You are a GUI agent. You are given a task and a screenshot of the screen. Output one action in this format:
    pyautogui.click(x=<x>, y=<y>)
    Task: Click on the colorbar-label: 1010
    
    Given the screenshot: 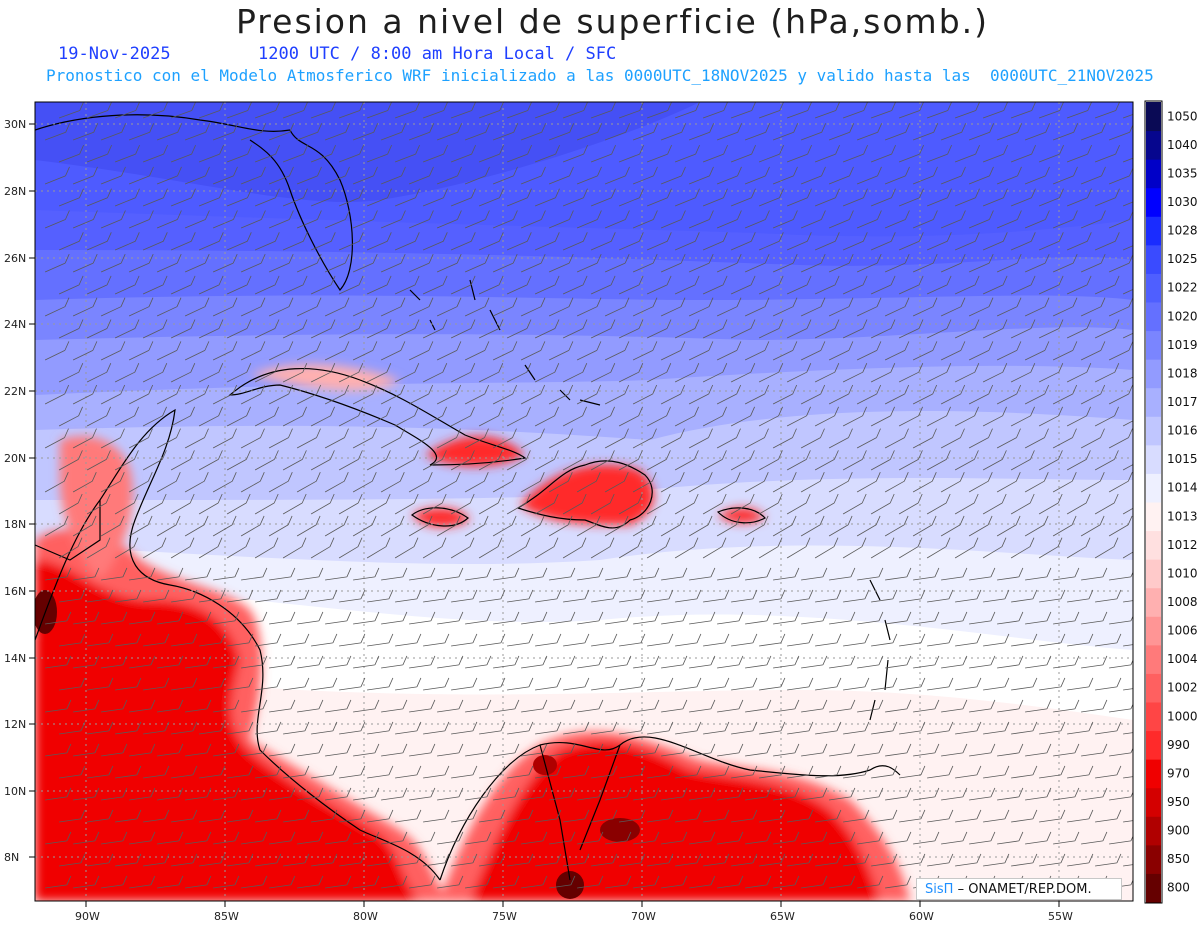 What is the action you would take?
    pyautogui.click(x=1182, y=573)
    